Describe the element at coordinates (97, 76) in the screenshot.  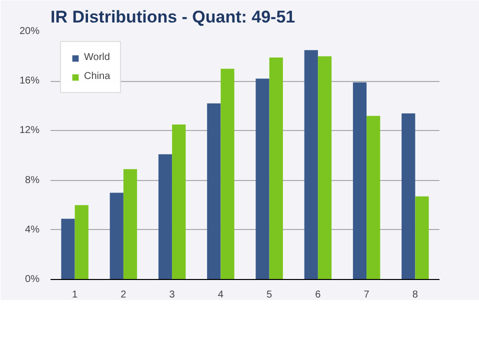
I see `legend-label: China` at that location.